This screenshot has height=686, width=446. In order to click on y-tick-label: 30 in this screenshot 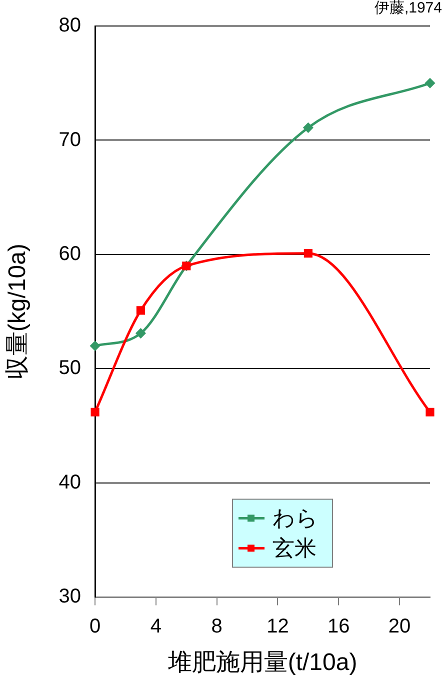, I will do `click(70, 597)`.